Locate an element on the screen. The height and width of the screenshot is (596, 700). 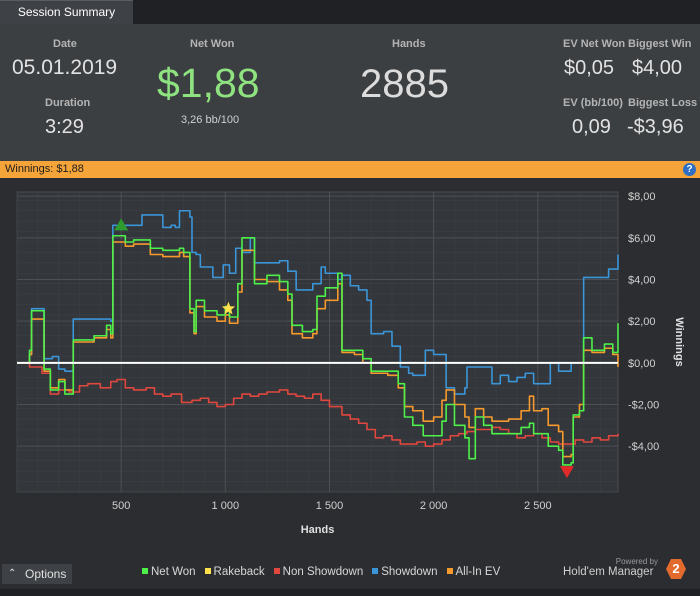
marker-biggest-loss is located at coordinates (566, 472).